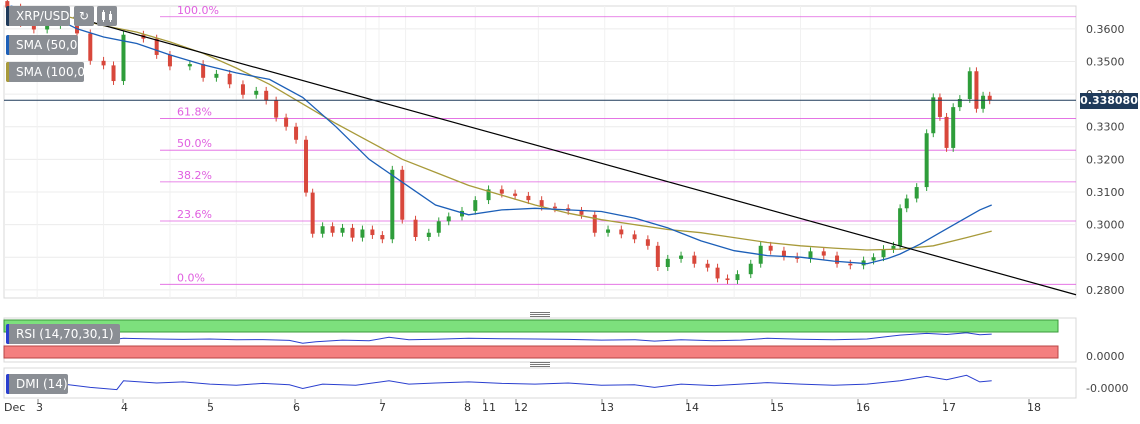 The width and height of the screenshot is (1140, 424). I want to click on rsi-label: RSI (14,70,30,1), so click(65, 334).